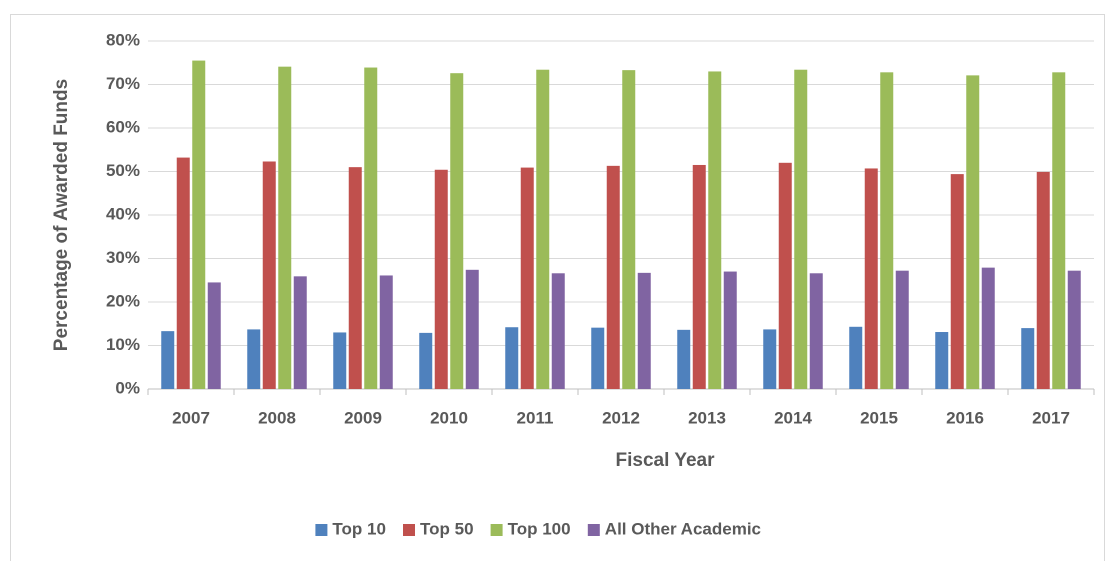  I want to click on x-tick-label: 2009, so click(363, 417).